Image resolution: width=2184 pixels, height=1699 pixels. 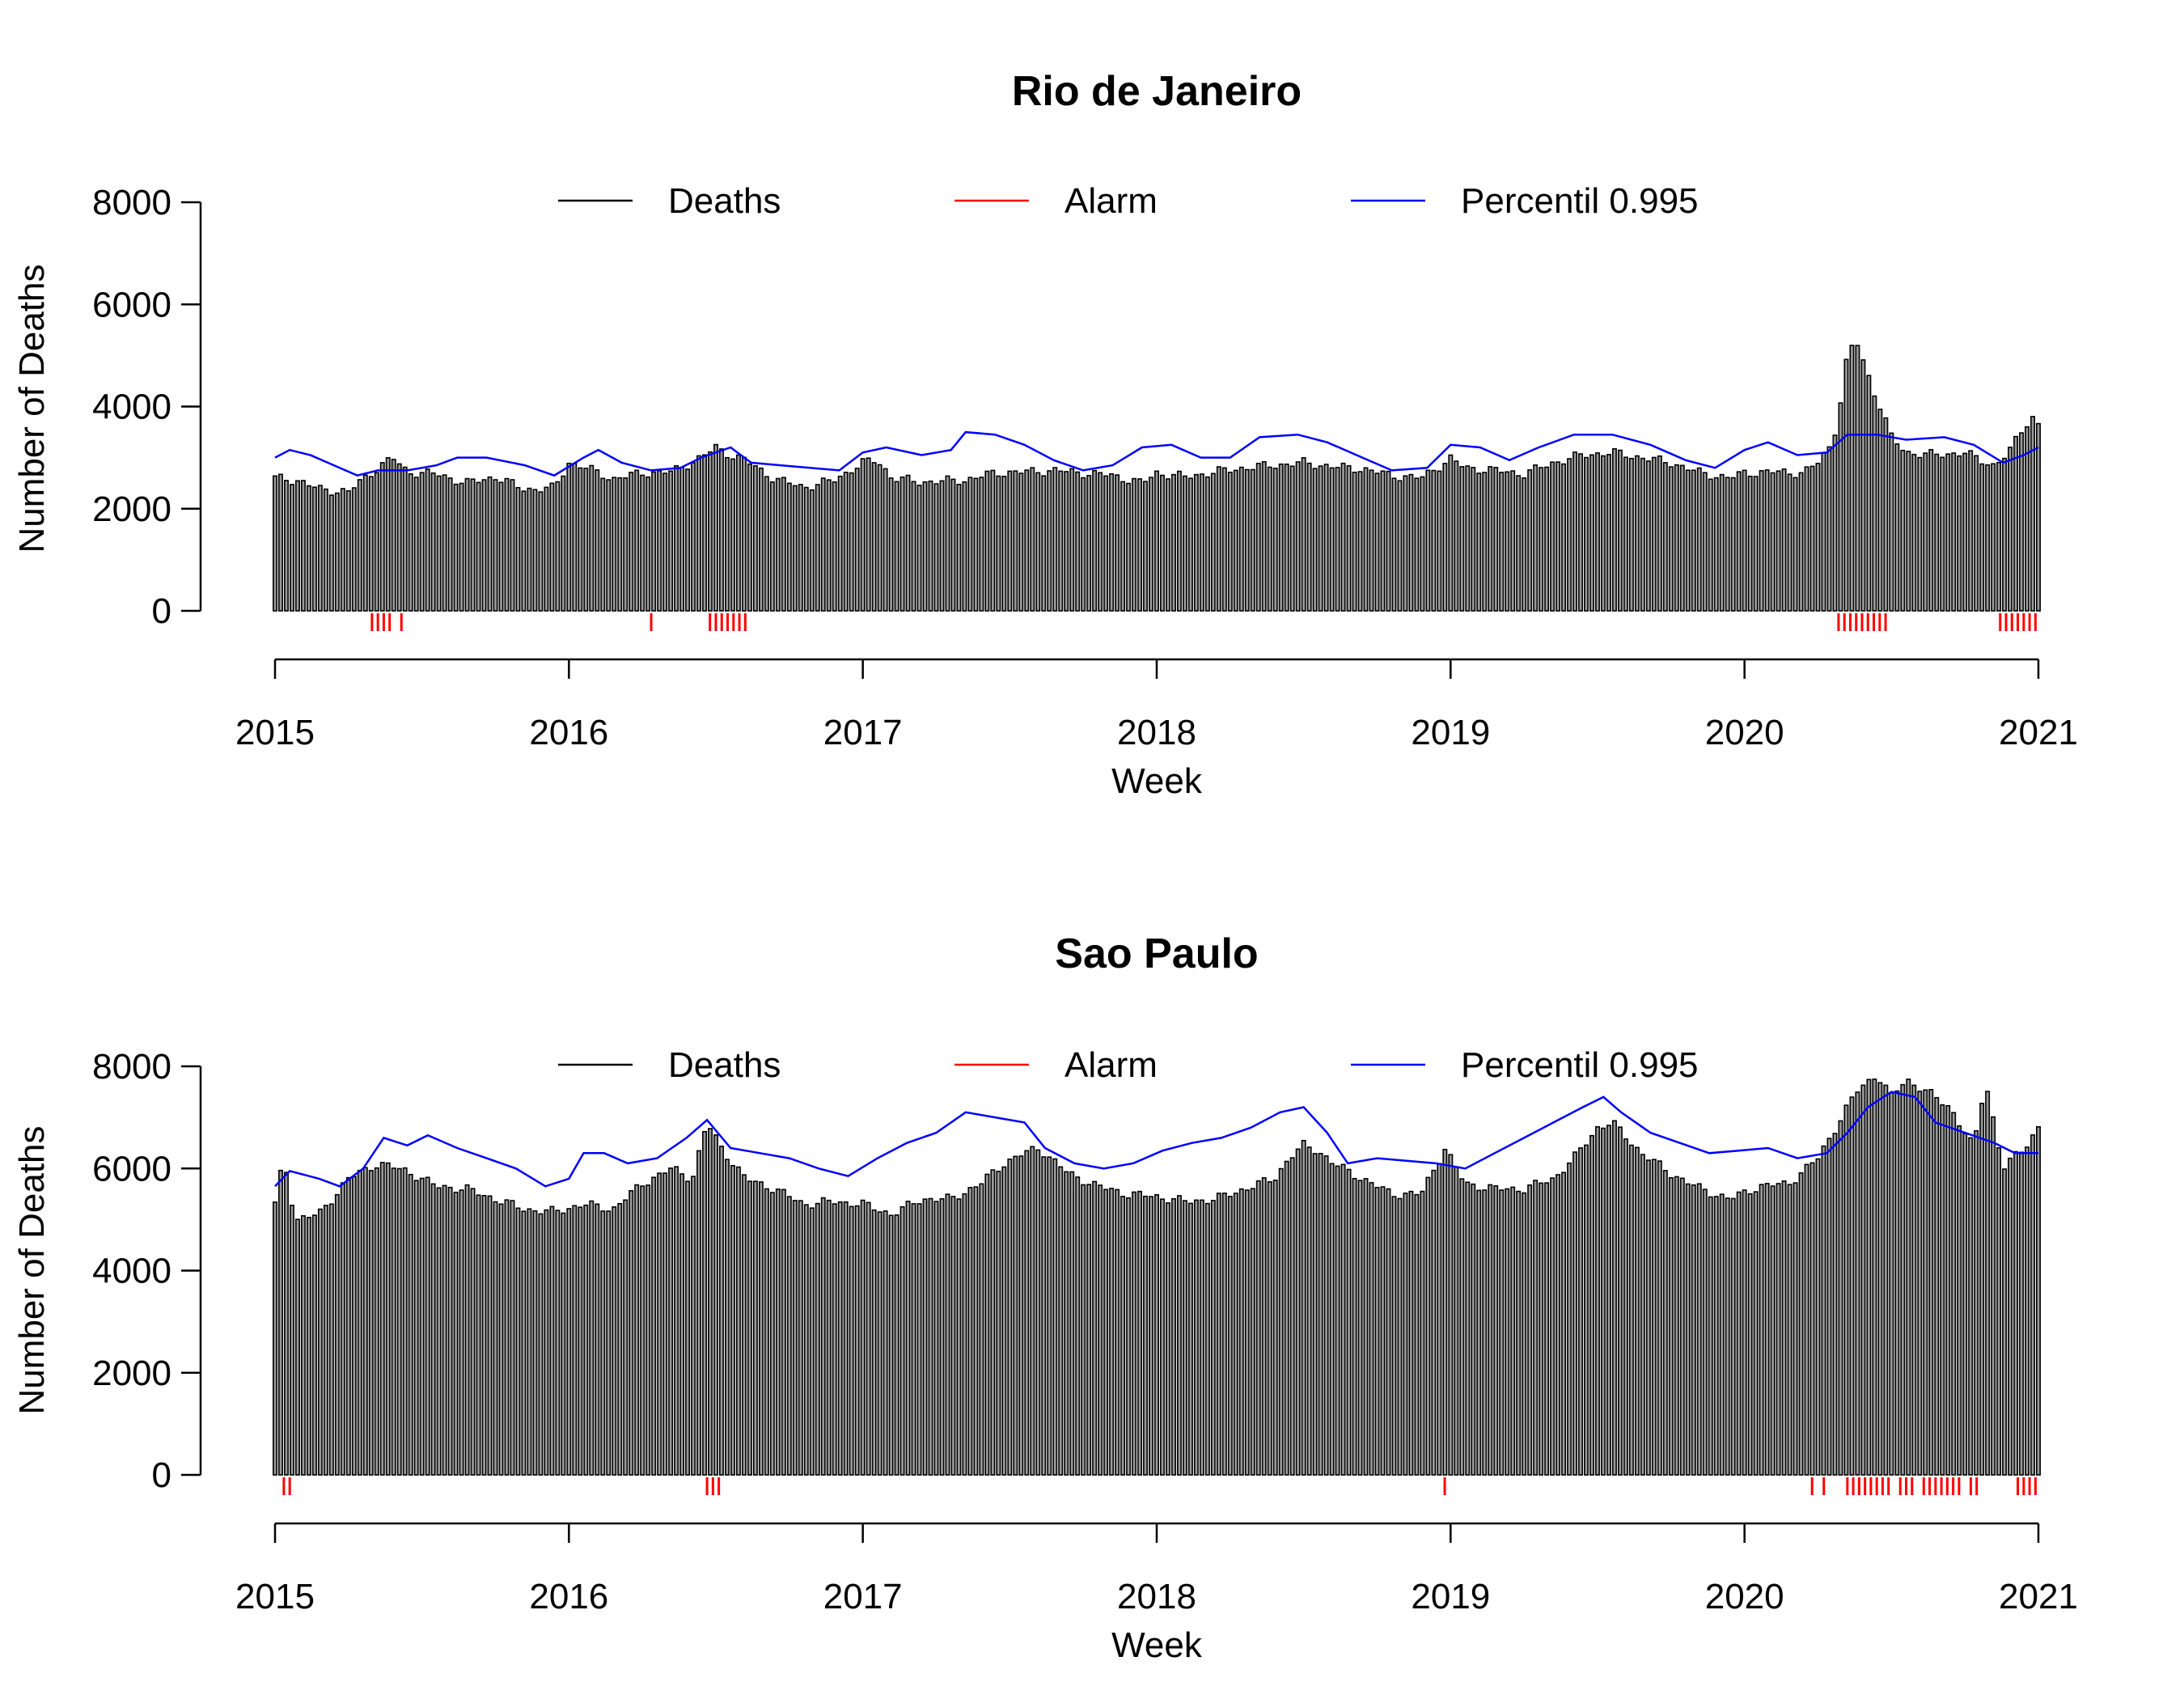 I want to click on legend-label: Deaths, so click(x=724, y=1065).